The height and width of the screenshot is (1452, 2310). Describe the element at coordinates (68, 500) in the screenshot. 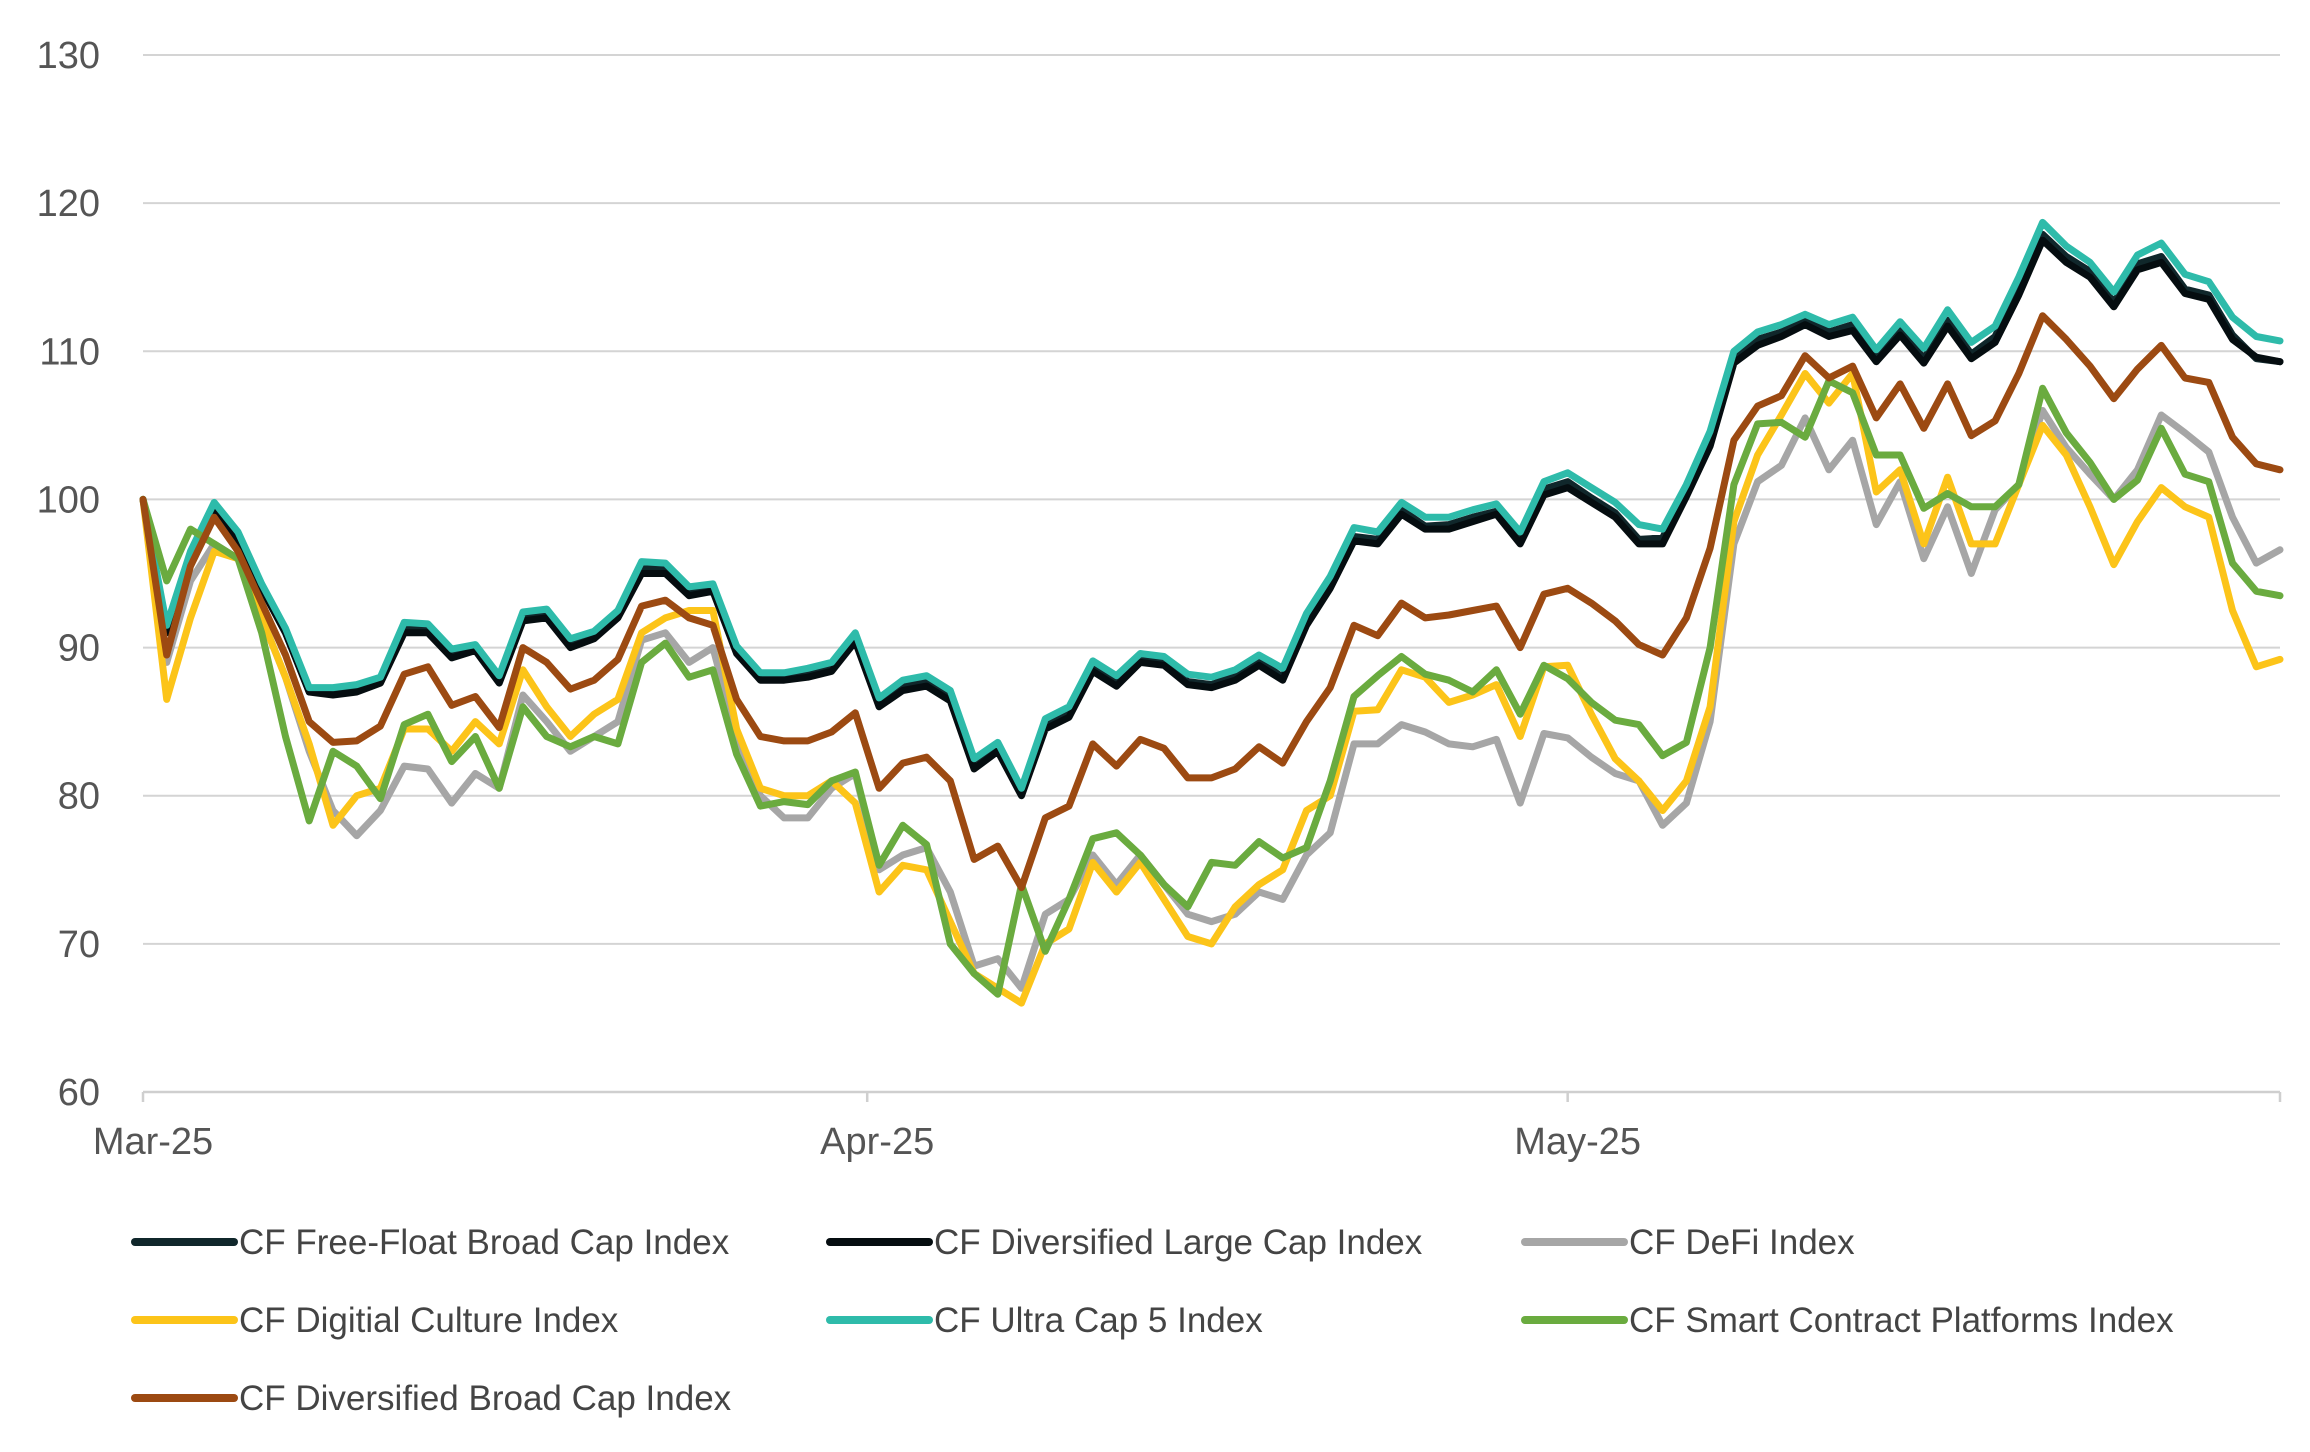

I see `y-tick-label: 100` at that location.